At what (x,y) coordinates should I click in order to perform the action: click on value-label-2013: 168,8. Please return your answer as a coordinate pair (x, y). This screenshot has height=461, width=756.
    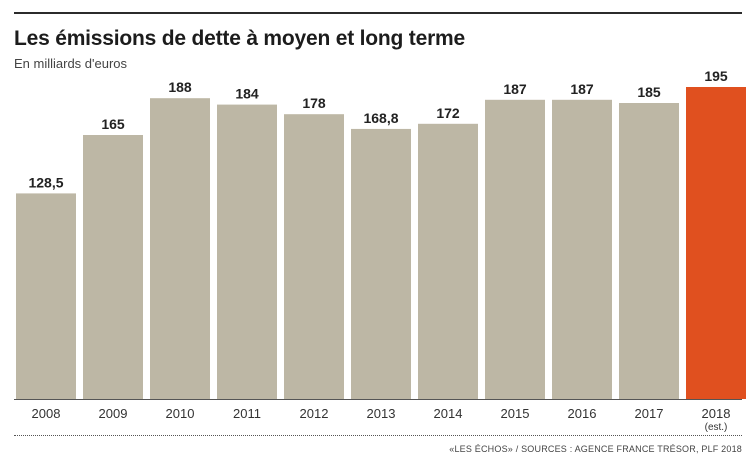
    Looking at the image, I should click on (380, 118).